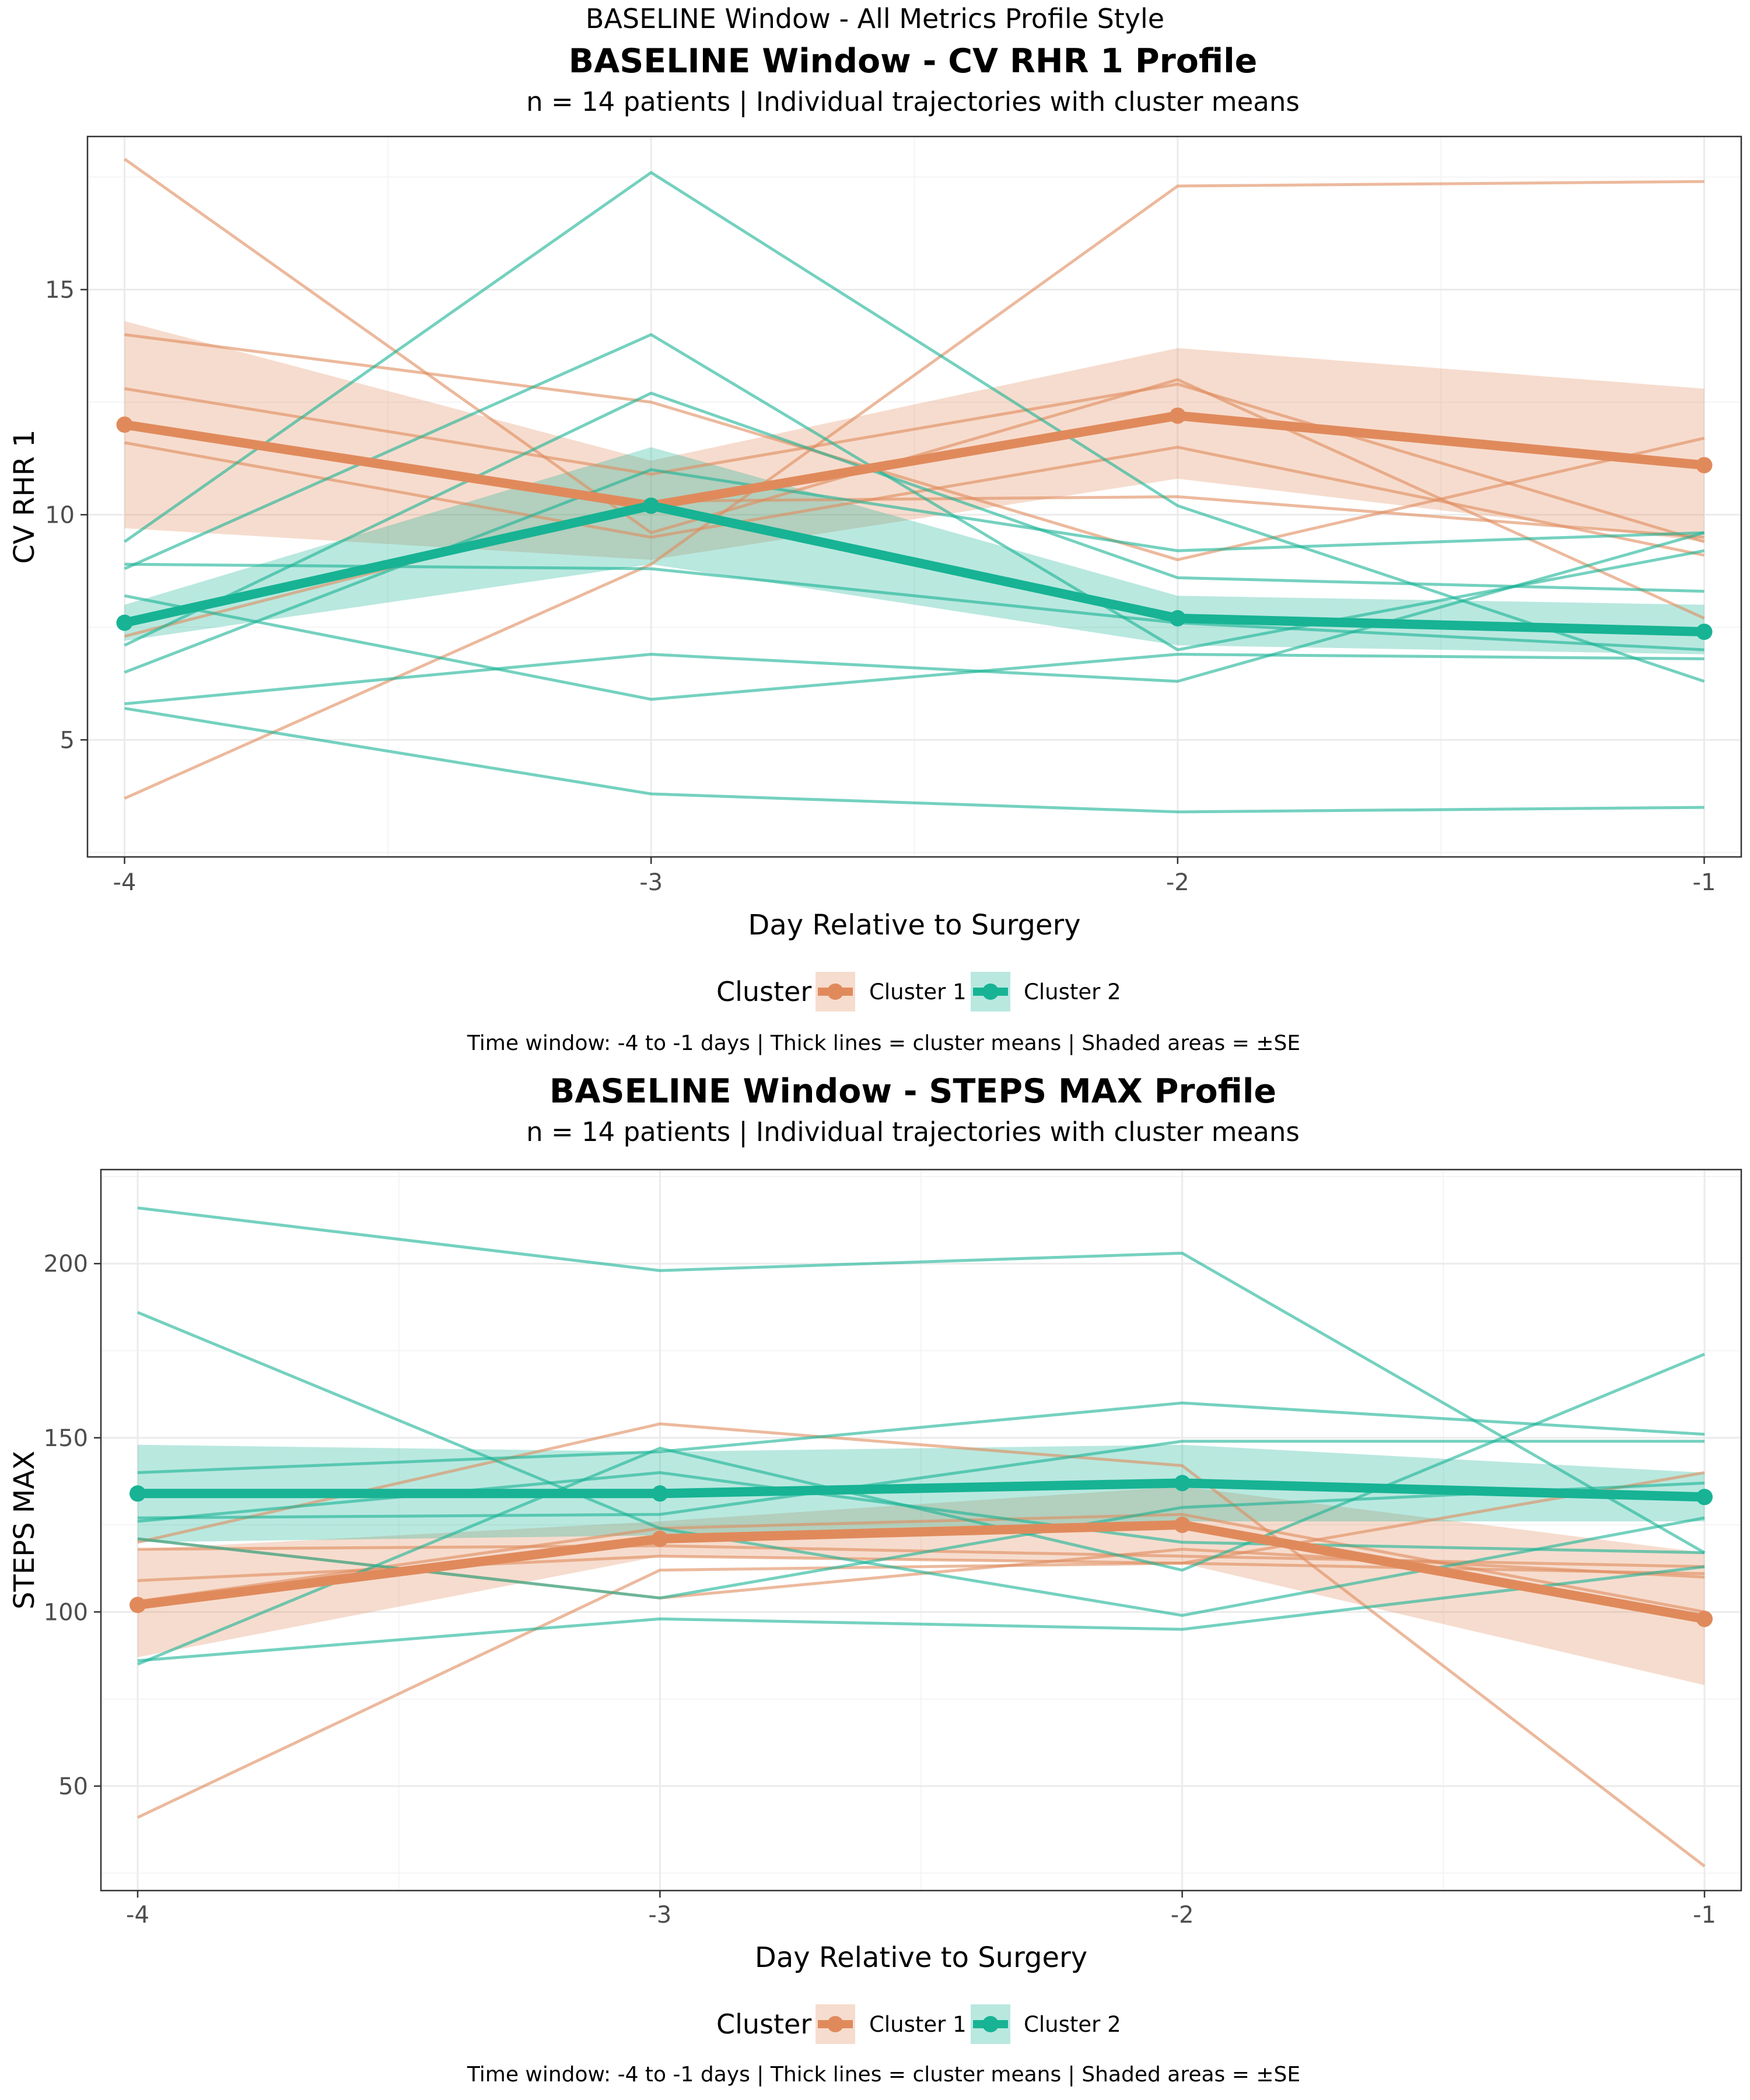  What do you see at coordinates (24, 1530) in the screenshot?
I see `y-axis-label: STEPS MAX` at bounding box center [24, 1530].